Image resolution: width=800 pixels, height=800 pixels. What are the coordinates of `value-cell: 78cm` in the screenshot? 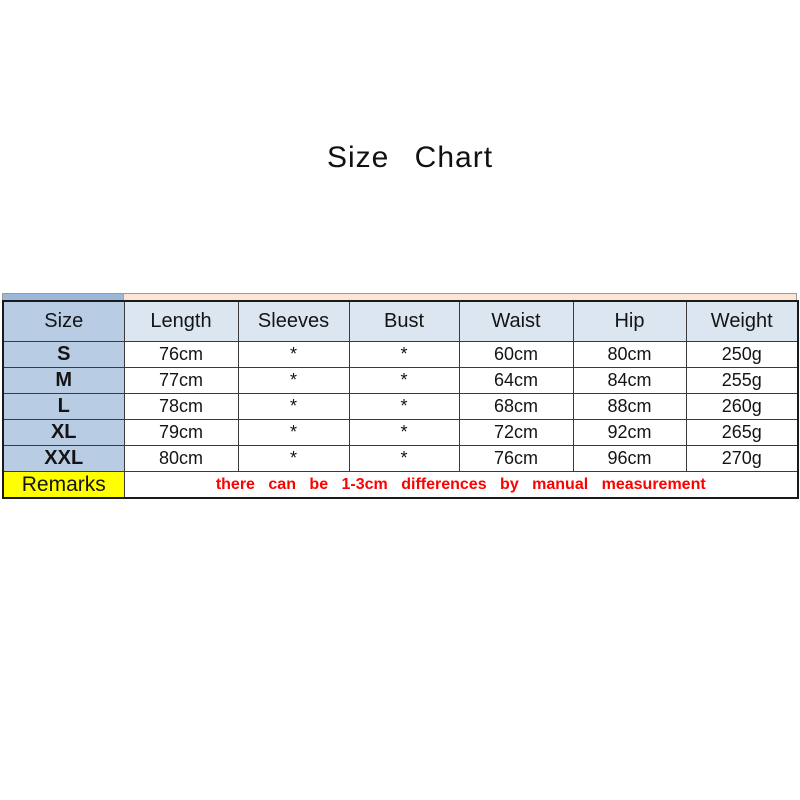 It's located at (181, 406).